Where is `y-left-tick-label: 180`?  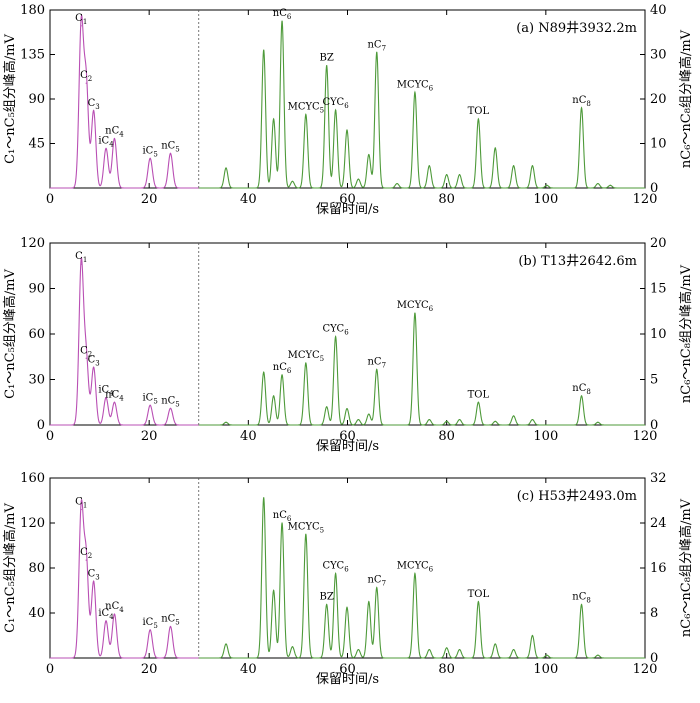
y-left-tick-label: 180 is located at coordinates (32, 10).